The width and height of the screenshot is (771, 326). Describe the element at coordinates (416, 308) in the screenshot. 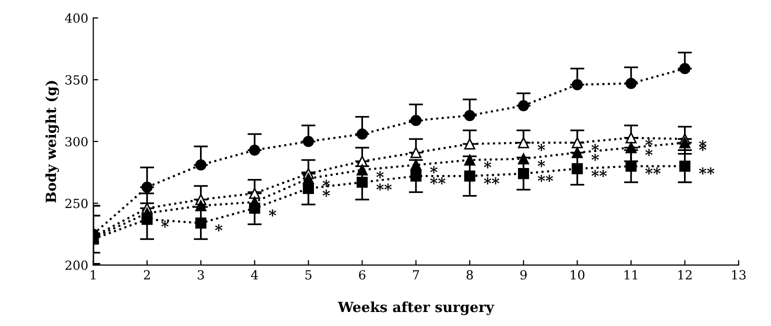

I see `x-axis-title: Weeks after surgery` at that location.